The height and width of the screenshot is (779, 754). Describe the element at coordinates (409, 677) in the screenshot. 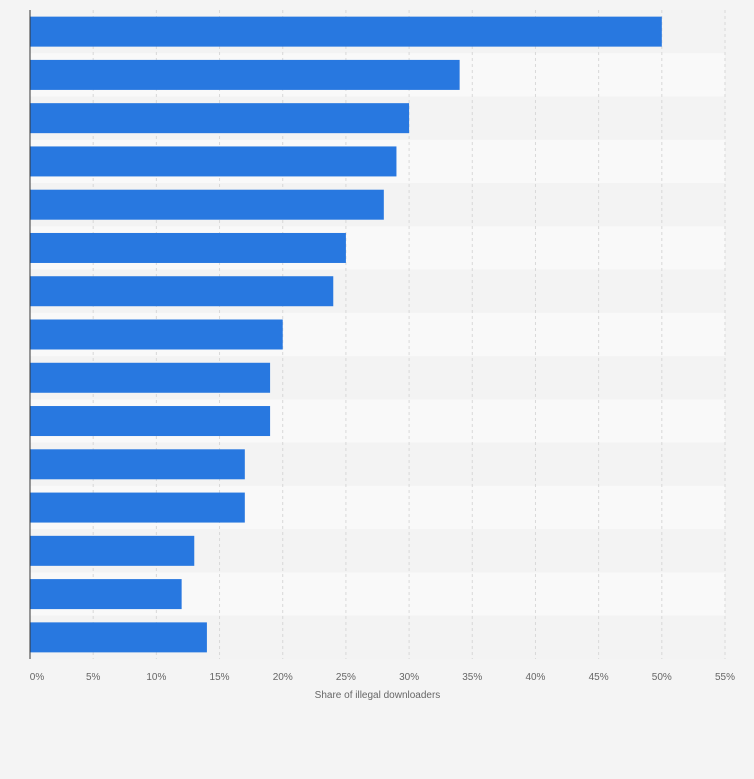

I see `x-tick-label: 30%` at that location.